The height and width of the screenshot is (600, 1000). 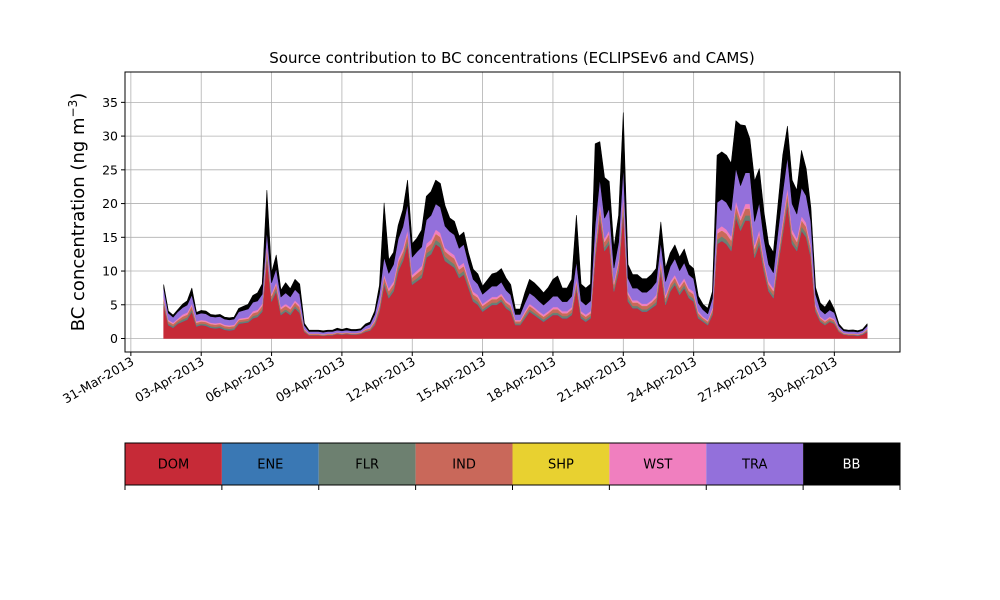 I want to click on legend-label-dom: DOM, so click(x=173, y=465).